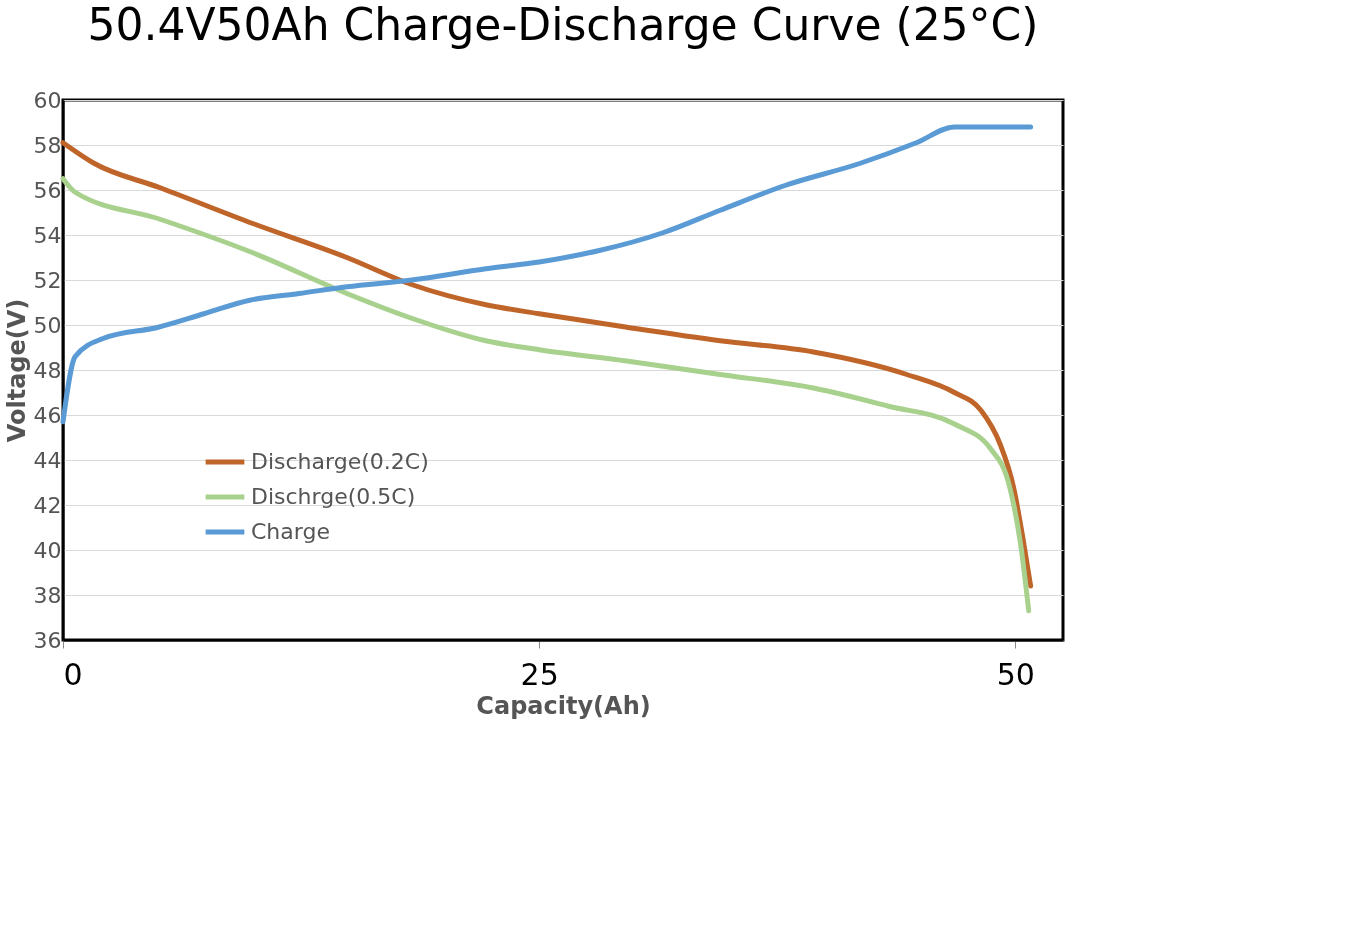  Describe the element at coordinates (47, 235) in the screenshot. I see `y-tick-label: 54` at that location.